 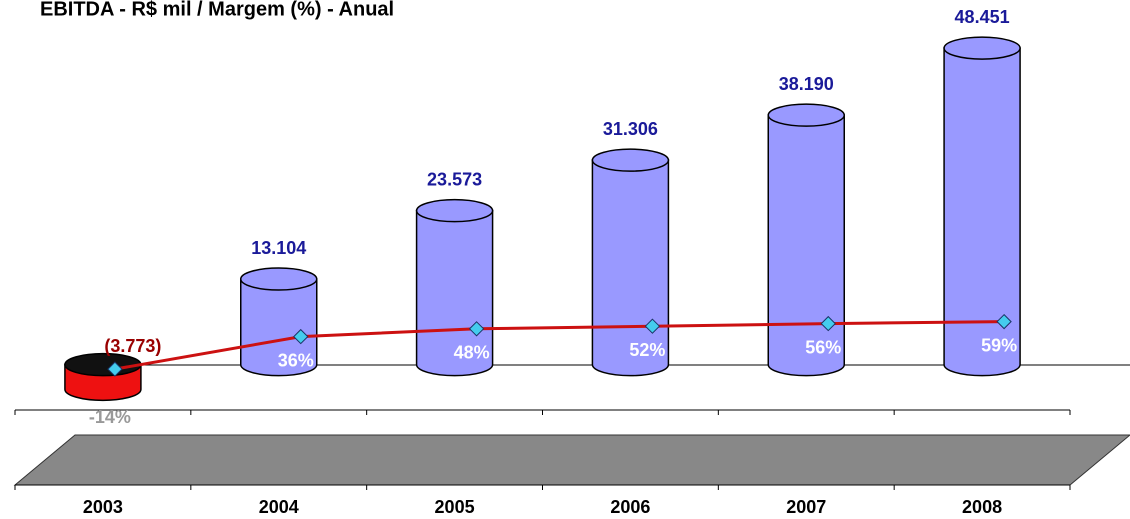 I want to click on x-tick-label: 2008, so click(x=982, y=507).